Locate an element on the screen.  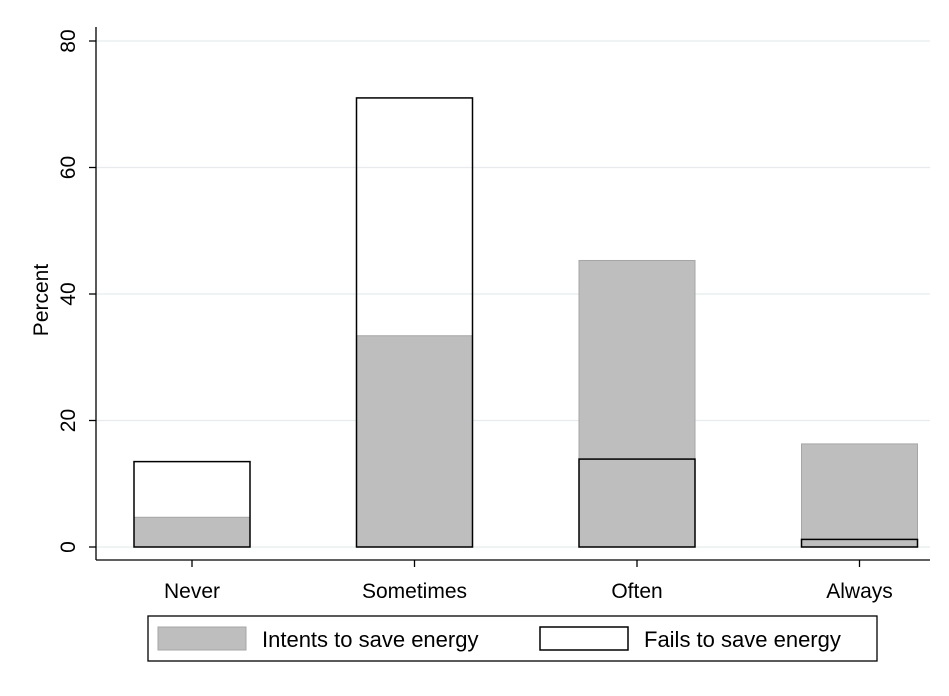
x-tick-label-always: Always is located at coordinates (859, 591).